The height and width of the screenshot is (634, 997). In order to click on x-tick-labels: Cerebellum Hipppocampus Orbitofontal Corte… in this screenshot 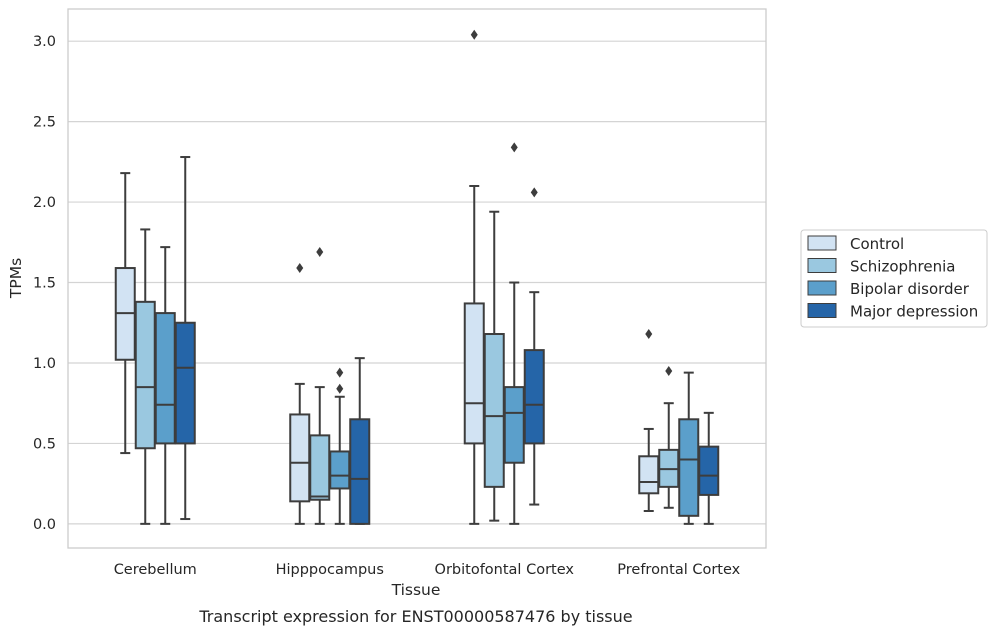, I will do `click(427, 570)`.